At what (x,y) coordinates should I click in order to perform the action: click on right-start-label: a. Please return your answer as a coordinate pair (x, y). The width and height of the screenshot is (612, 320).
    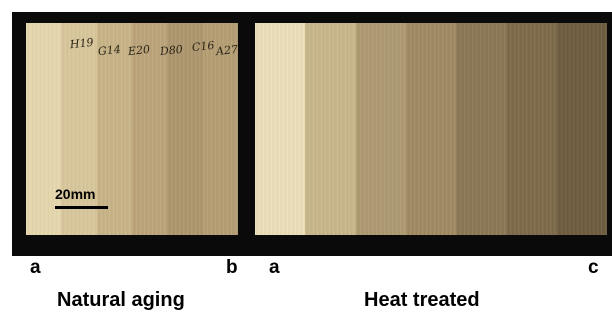
    Looking at the image, I should click on (274, 267).